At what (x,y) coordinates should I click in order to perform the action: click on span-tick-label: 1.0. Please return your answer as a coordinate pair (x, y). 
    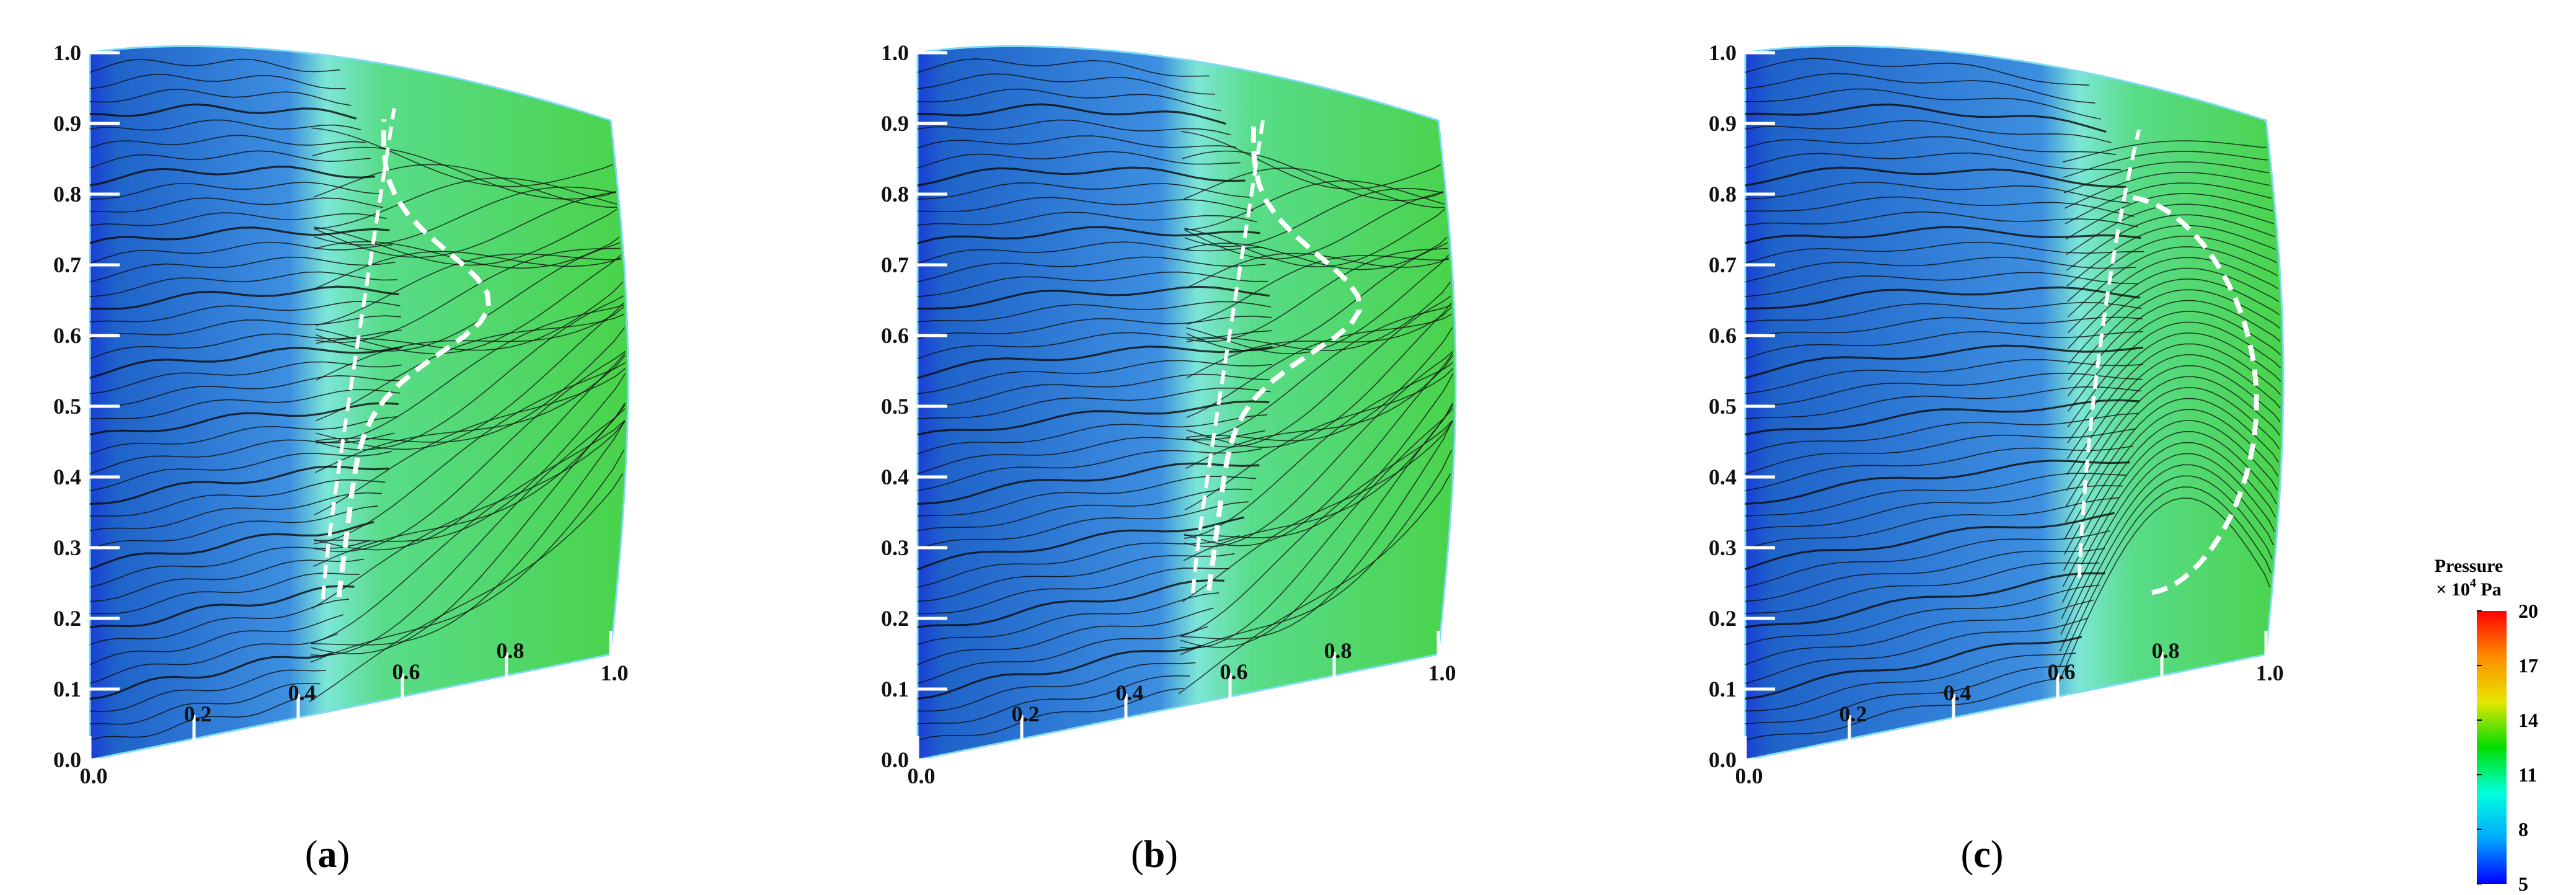
    Looking at the image, I should click on (67, 53).